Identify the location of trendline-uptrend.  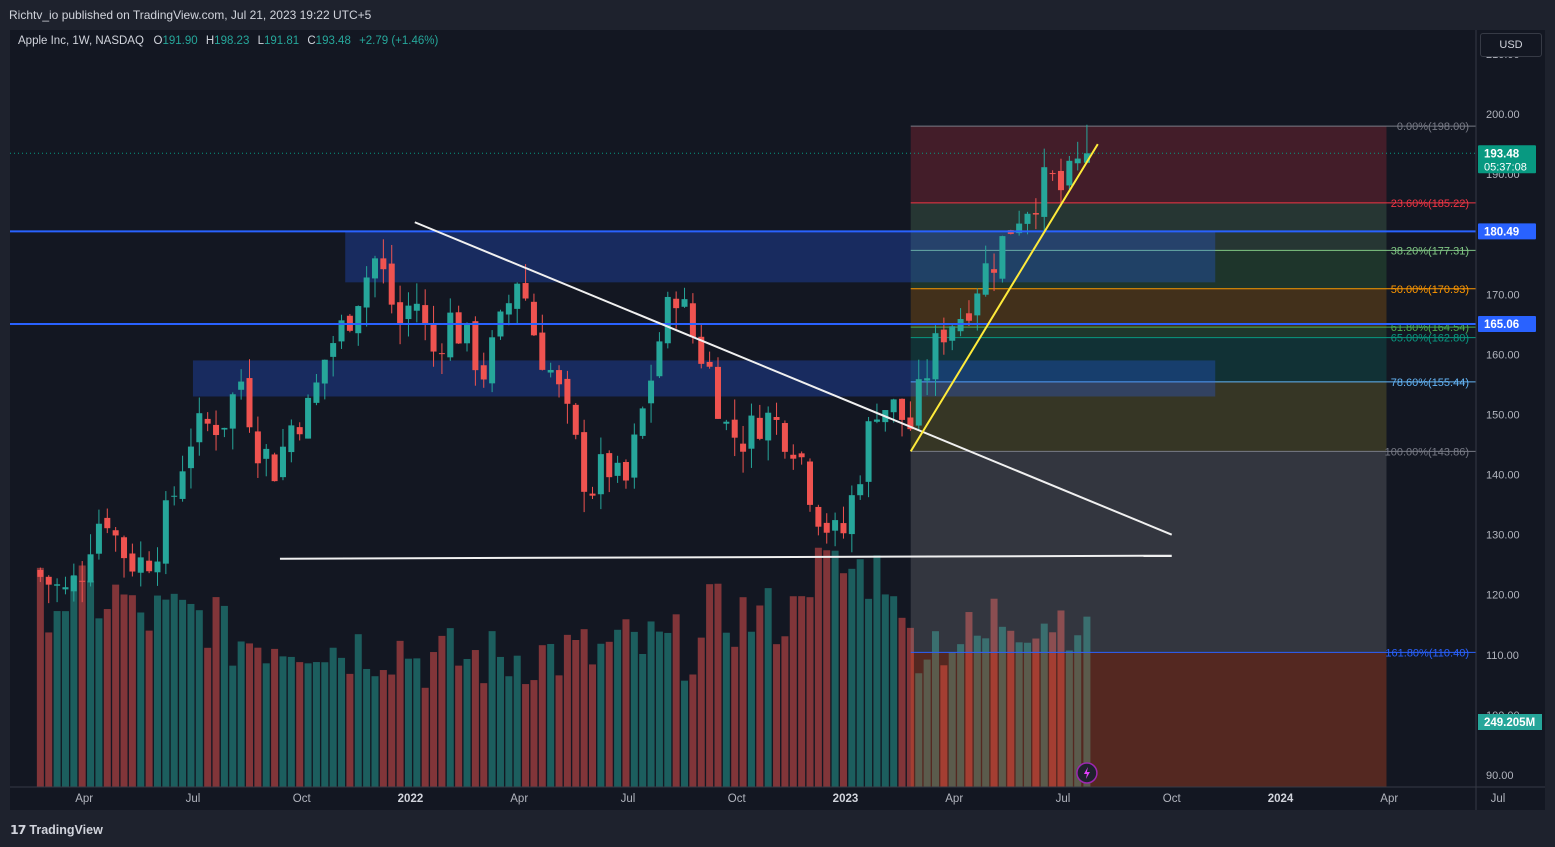
(1004, 297).